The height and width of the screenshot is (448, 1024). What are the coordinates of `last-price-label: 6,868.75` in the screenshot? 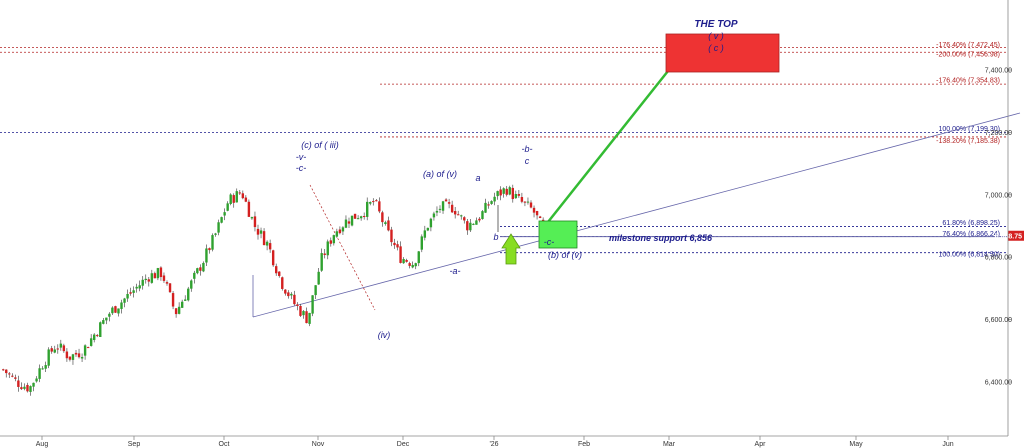 It's located at (1008, 236).